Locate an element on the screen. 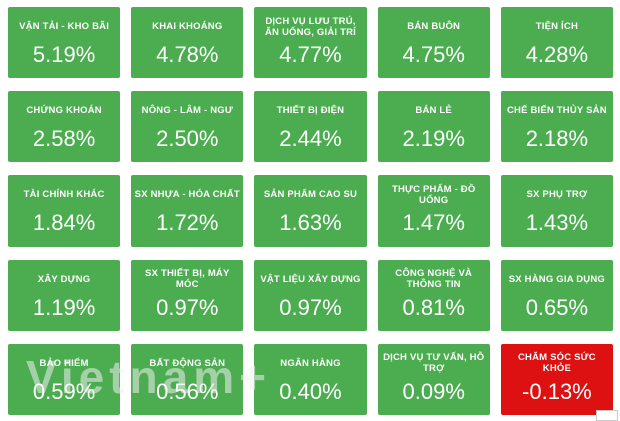 This screenshot has height=421, width=620. sector-label: SẢN PHẨM CAO SU is located at coordinates (310, 195).